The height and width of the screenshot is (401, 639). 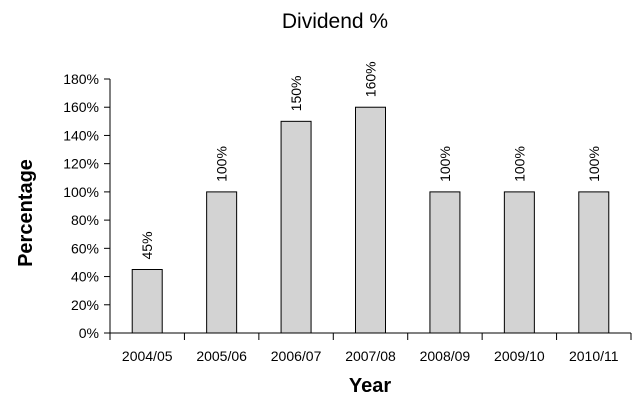 I want to click on x-tick-label: 2006/07, so click(x=296, y=356).